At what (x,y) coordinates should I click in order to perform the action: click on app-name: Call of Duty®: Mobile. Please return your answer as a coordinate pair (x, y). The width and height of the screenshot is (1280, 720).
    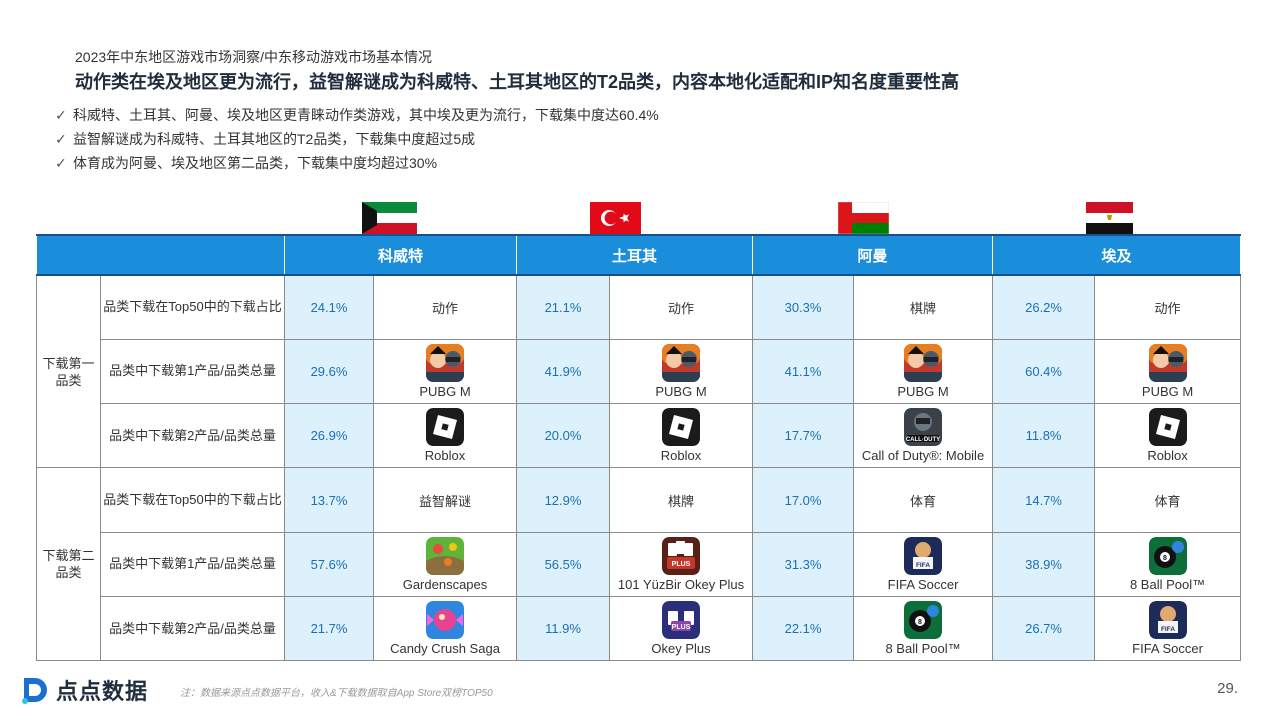
    Looking at the image, I should click on (923, 456).